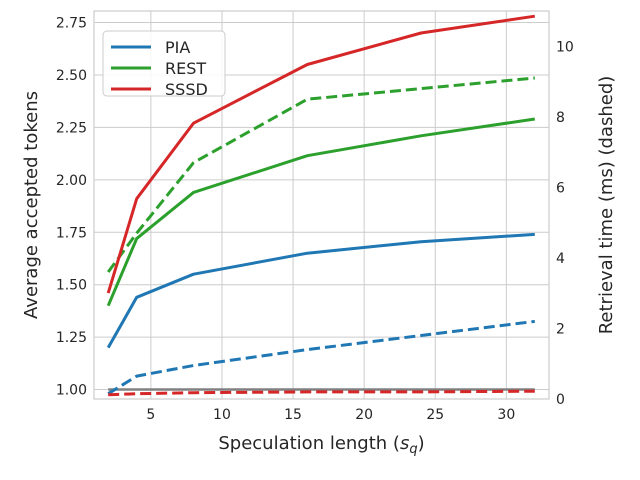 The height and width of the screenshot is (480, 640). I want to click on y-tick-label-right: 0, so click(560, 400).